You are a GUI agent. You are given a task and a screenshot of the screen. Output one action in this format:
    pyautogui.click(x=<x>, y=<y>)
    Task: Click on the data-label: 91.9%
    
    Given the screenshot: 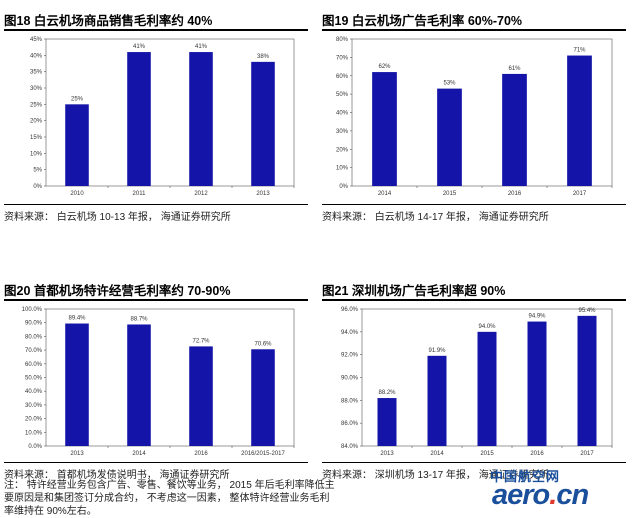 What is the action you would take?
    pyautogui.click(x=437, y=351)
    